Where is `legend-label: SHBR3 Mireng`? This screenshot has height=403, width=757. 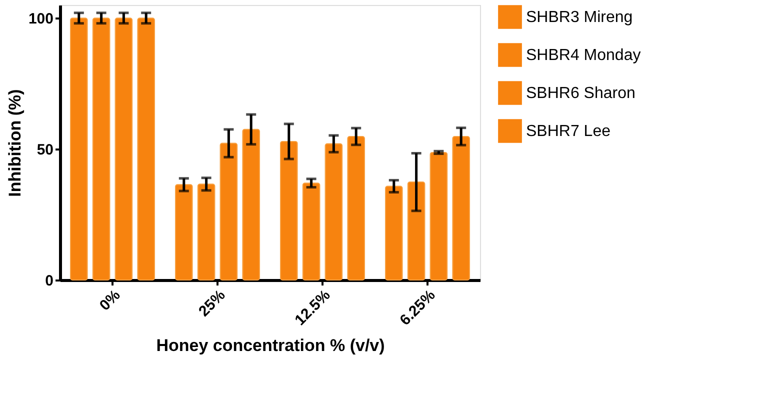 legend-label: SHBR3 Mireng is located at coordinates (579, 17).